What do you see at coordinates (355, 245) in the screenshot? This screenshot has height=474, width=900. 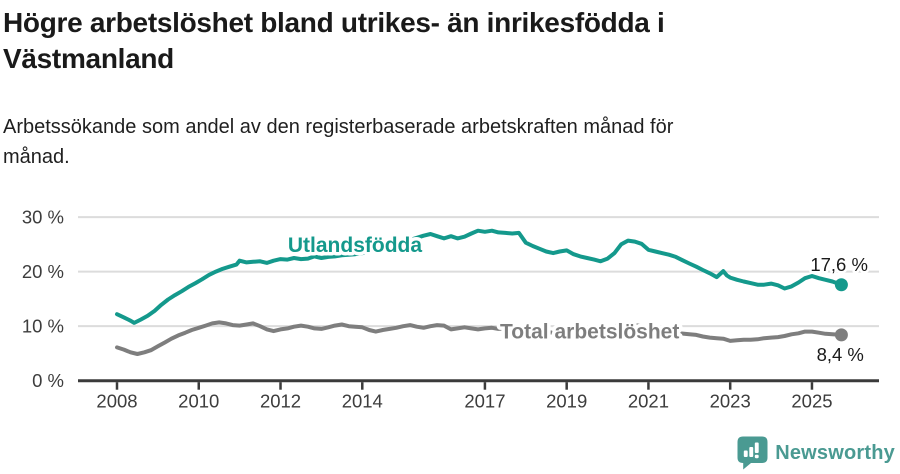 I see `series-inline-label: Utlandsfödda` at bounding box center [355, 245].